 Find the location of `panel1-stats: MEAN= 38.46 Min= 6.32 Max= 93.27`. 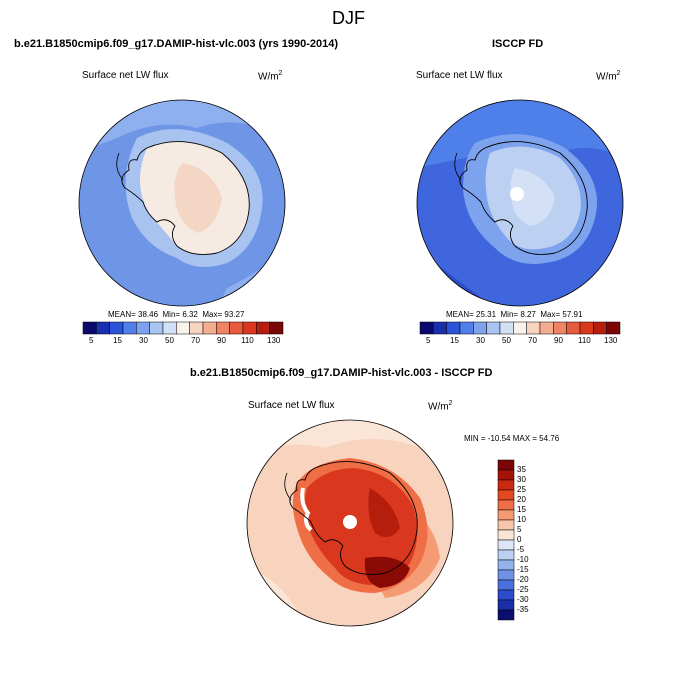

panel1-stats: MEAN= 38.46 Min= 6.32 Max= 93.27 is located at coordinates (176, 314).